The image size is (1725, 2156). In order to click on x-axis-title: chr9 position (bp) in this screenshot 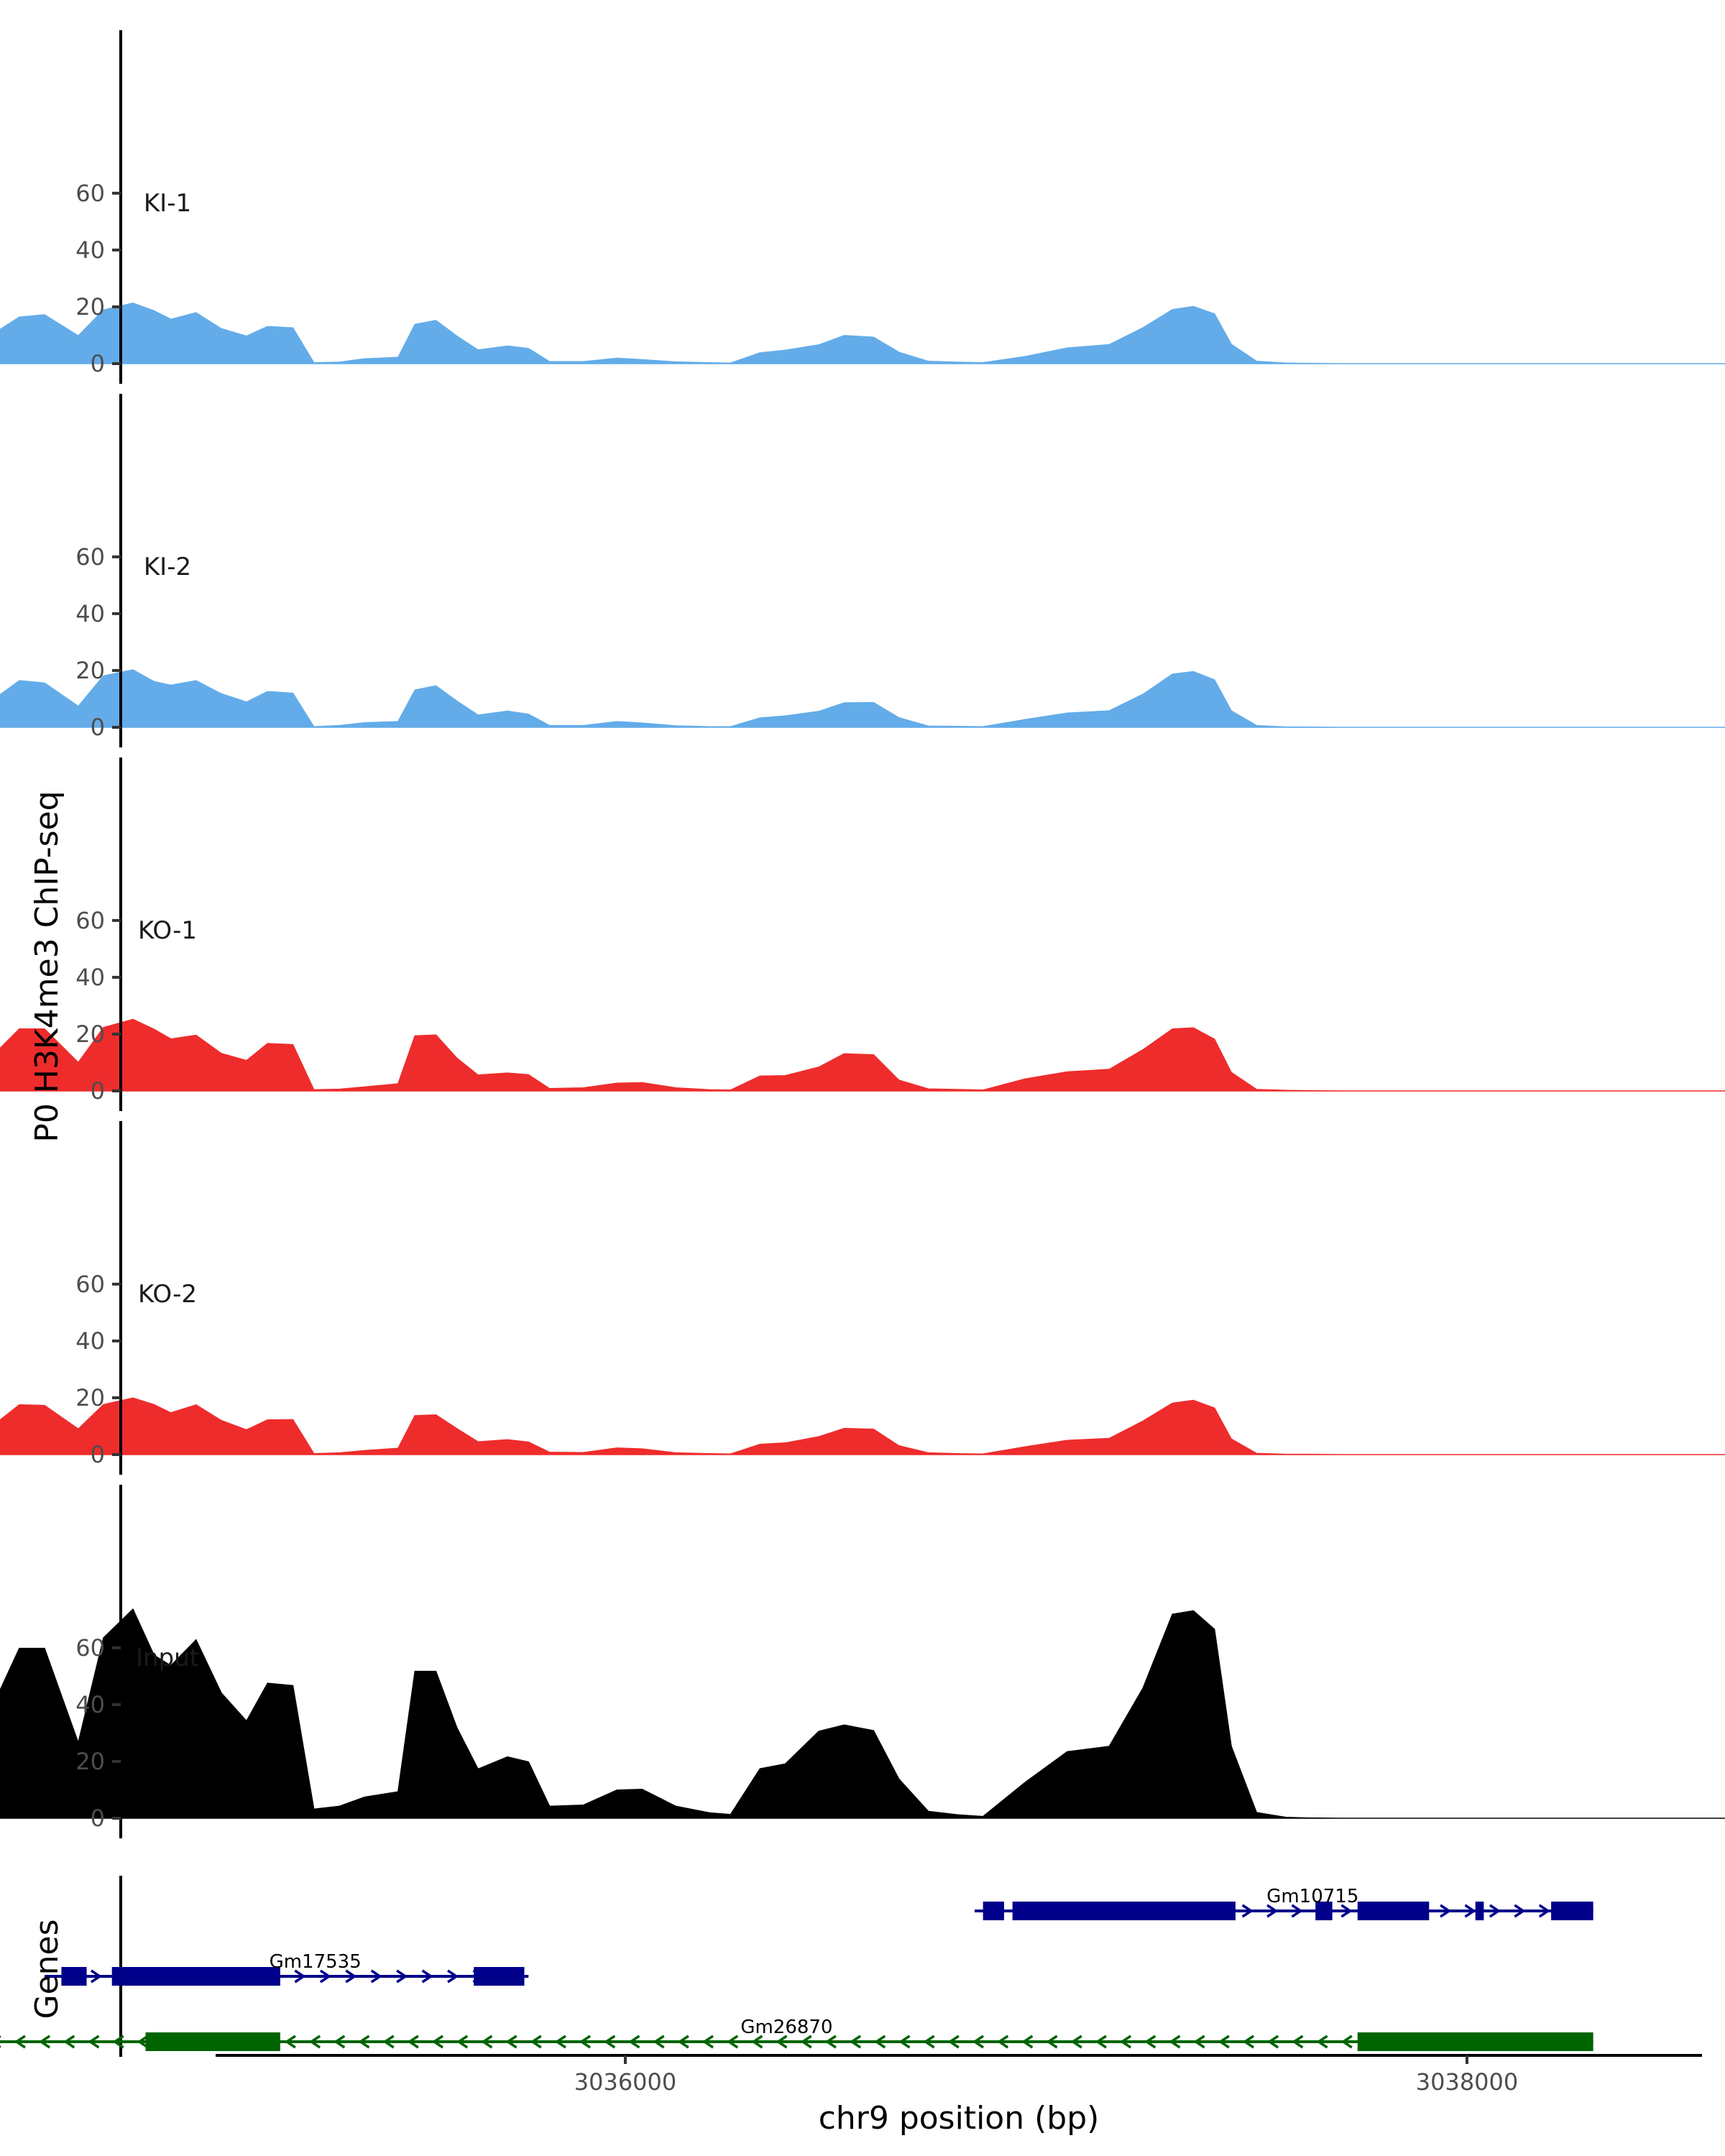, I will do `click(959, 2118)`.